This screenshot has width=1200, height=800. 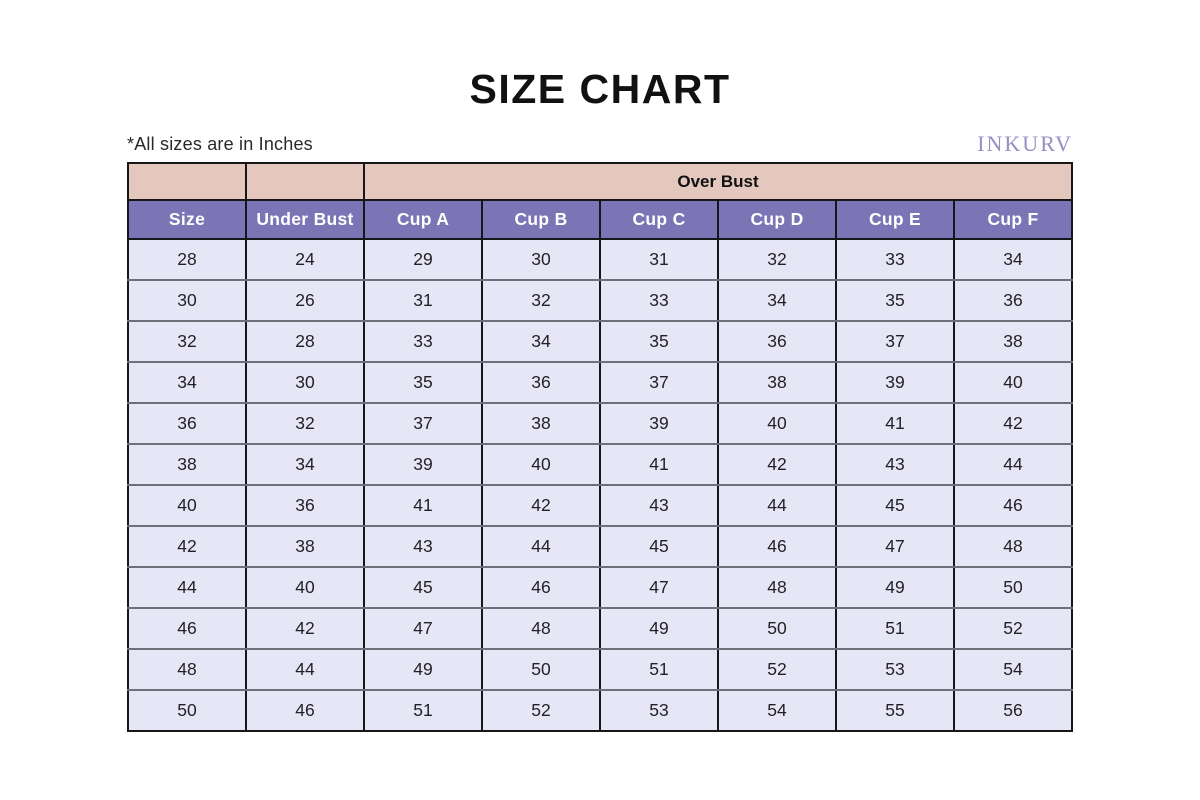 What do you see at coordinates (541, 220) in the screenshot?
I see `column-header-cup-b: Cup B` at bounding box center [541, 220].